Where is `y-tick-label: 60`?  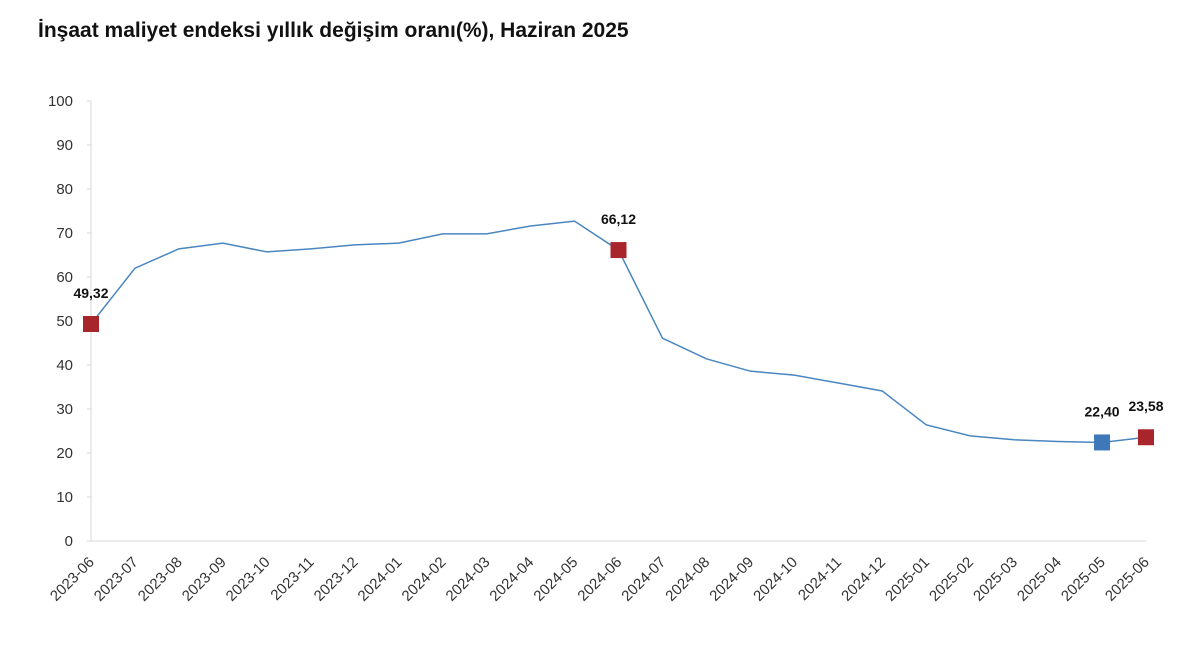
y-tick-label: 60 is located at coordinates (64, 277).